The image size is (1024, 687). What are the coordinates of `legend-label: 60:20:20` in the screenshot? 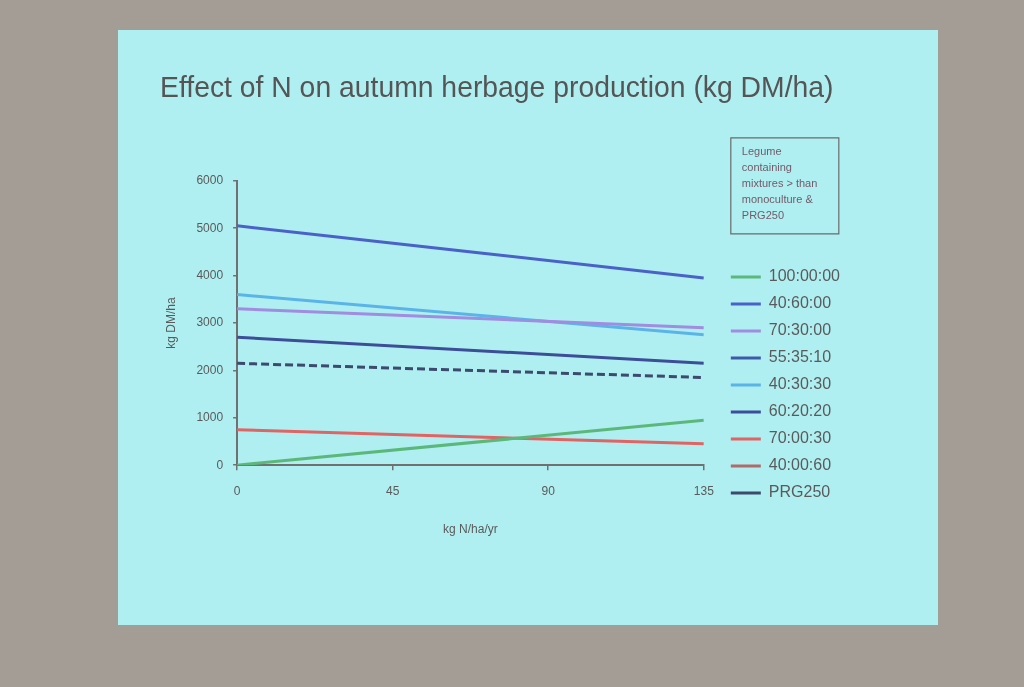 It's located at (800, 411).